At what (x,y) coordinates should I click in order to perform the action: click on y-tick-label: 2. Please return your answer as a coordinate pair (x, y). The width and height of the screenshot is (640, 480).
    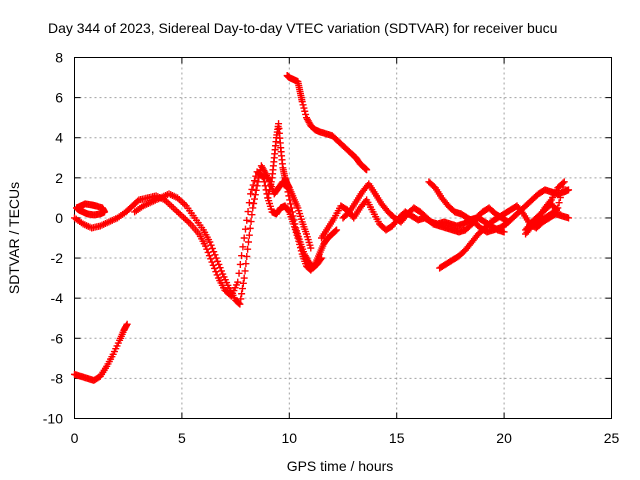
    Looking at the image, I should click on (59, 178).